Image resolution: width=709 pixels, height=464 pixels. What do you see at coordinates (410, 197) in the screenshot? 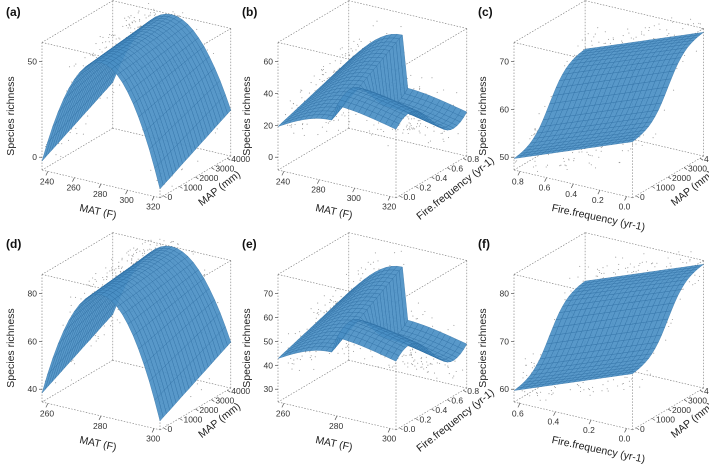
I see `z-tick-label: 0.0` at bounding box center [410, 197].